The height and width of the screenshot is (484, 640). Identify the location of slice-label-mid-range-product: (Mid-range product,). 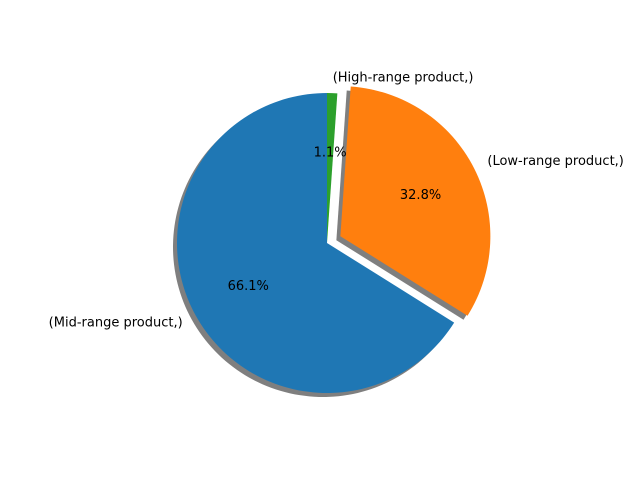
(116, 322).